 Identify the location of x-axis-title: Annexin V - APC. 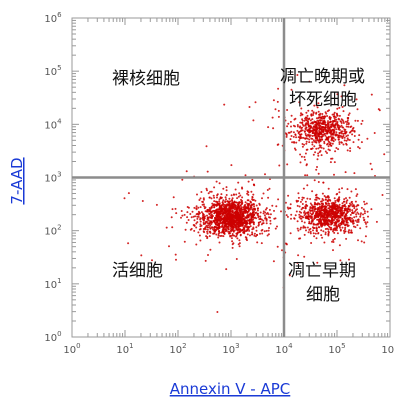
(230, 389).